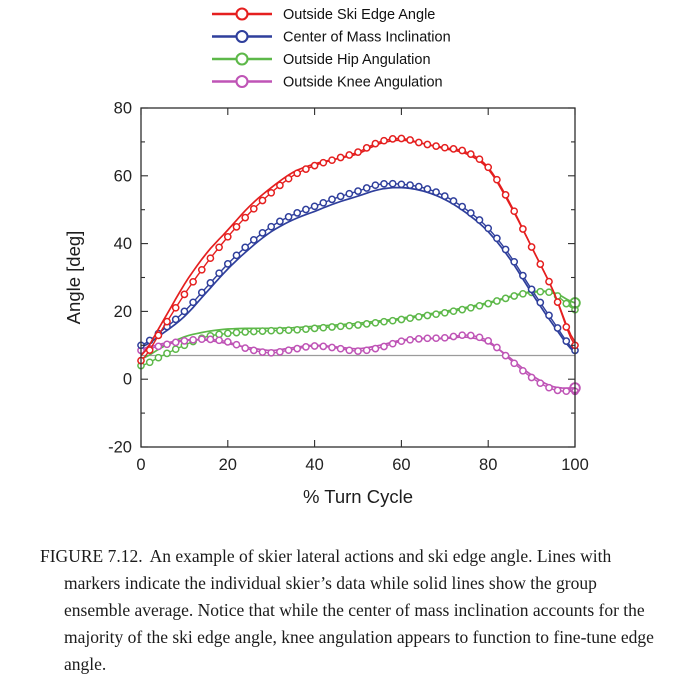  What do you see at coordinates (228, 465) in the screenshot?
I see `x-tick-label: 20` at bounding box center [228, 465].